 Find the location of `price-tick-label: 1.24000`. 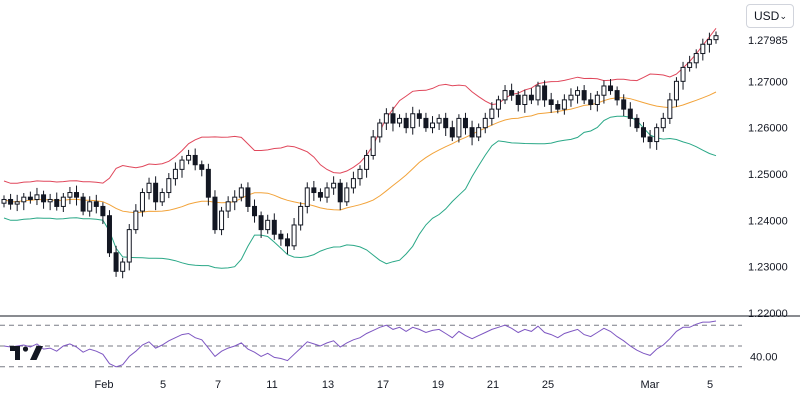

price-tick-label: 1.24000 is located at coordinates (768, 221).